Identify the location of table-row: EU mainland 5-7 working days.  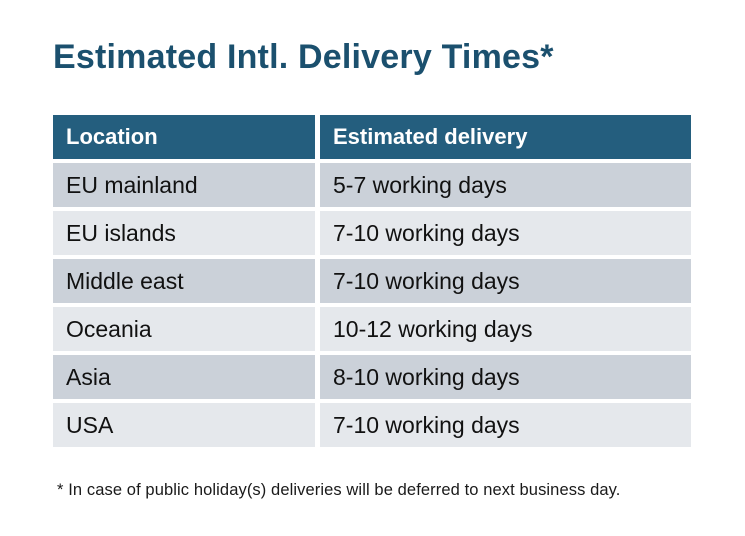
(372, 185).